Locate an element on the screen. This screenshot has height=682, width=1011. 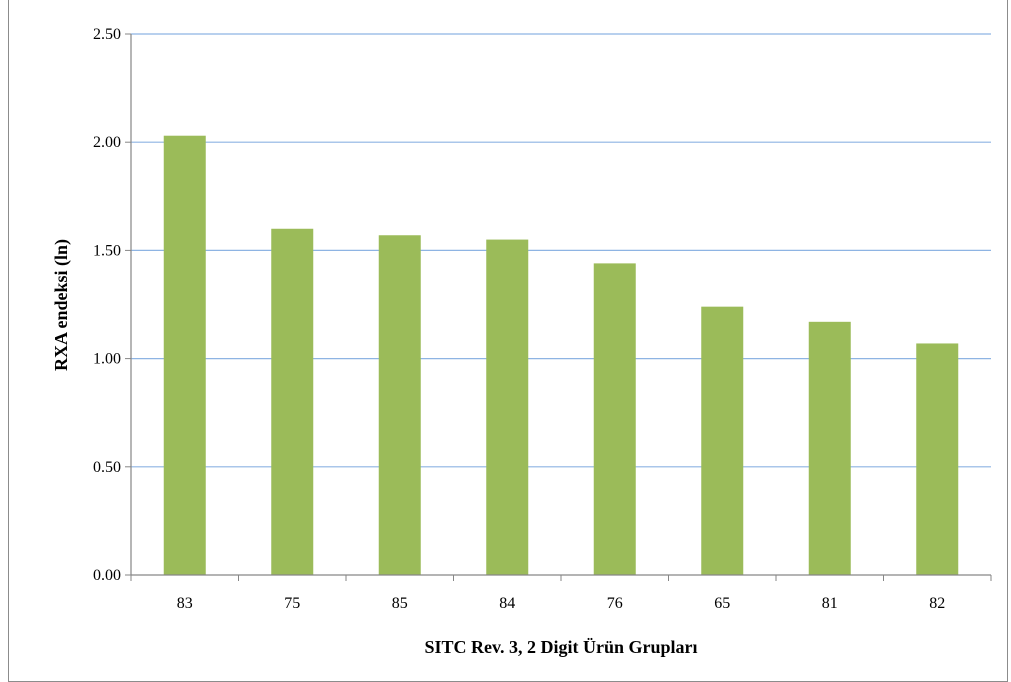
x-tick-labels: 83 75 85 84 76 65 81 82 is located at coordinates (561, 603).